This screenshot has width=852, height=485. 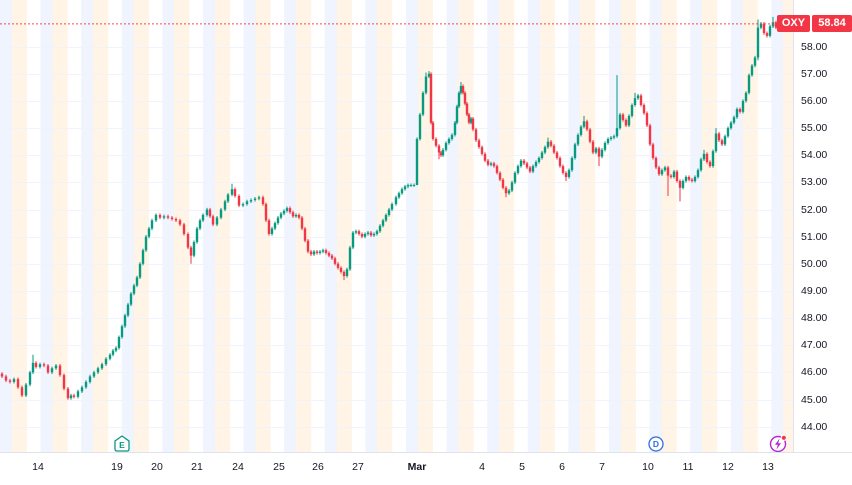 I want to click on price-tick-label: 58.00, so click(x=814, y=46).